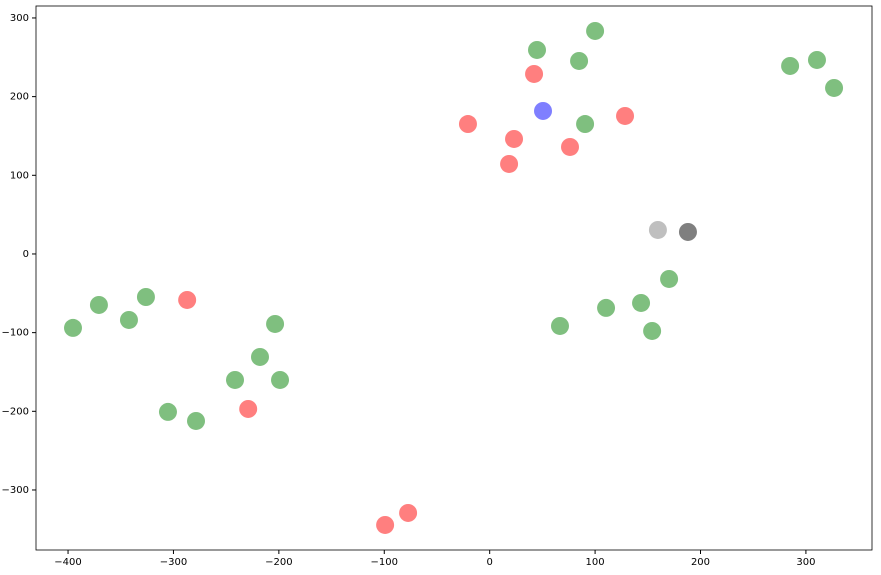  What do you see at coordinates (173, 562) in the screenshot?
I see `x-tick-label: −300` at bounding box center [173, 562].